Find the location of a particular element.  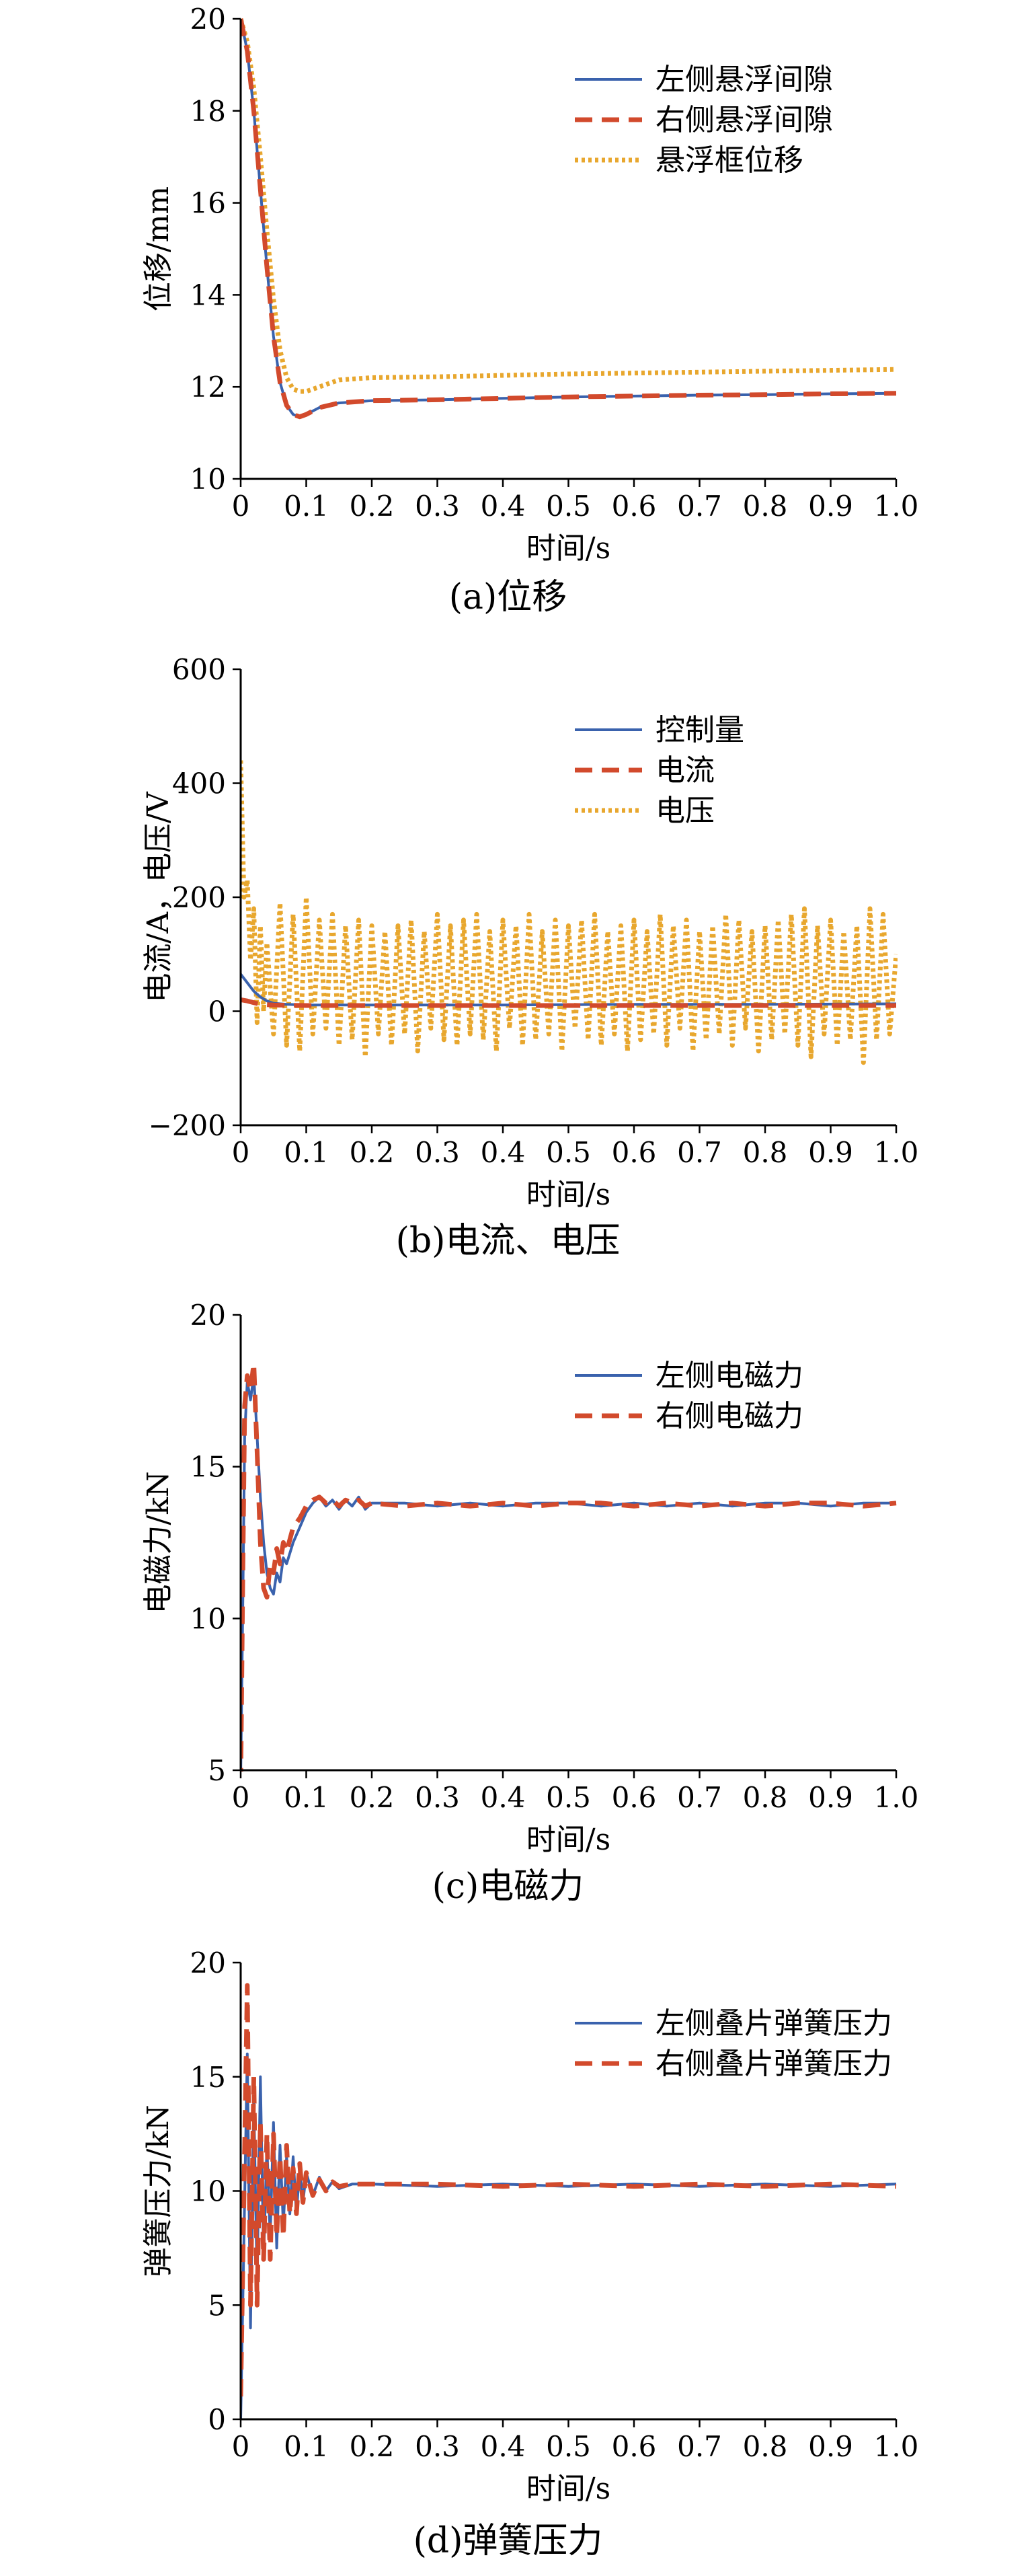

y-tick-label: −200 is located at coordinates (187, 1125).